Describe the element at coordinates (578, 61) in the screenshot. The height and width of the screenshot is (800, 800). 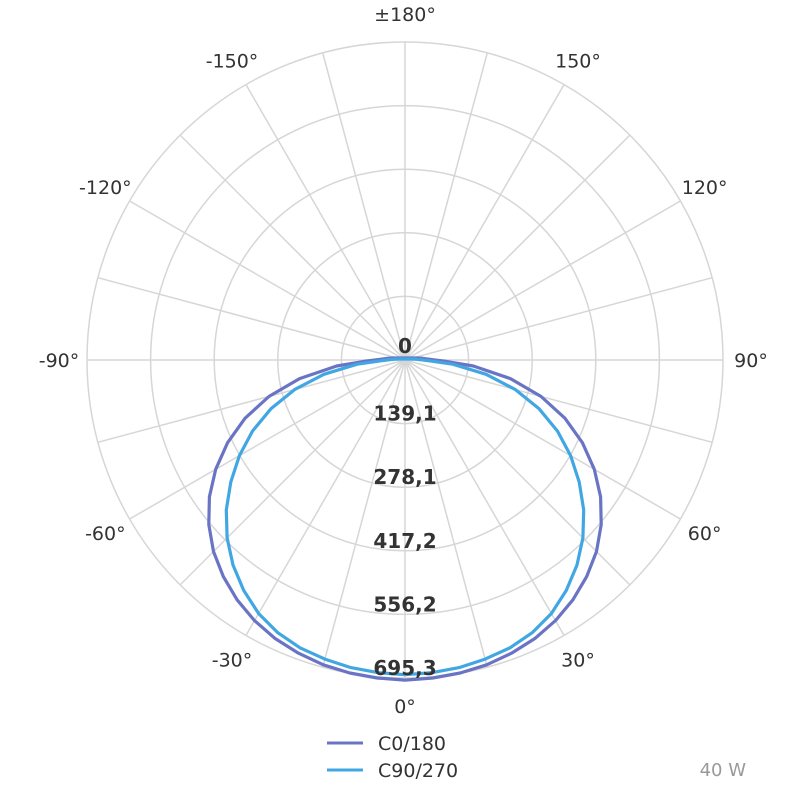
I see `angle-label: 150°` at that location.